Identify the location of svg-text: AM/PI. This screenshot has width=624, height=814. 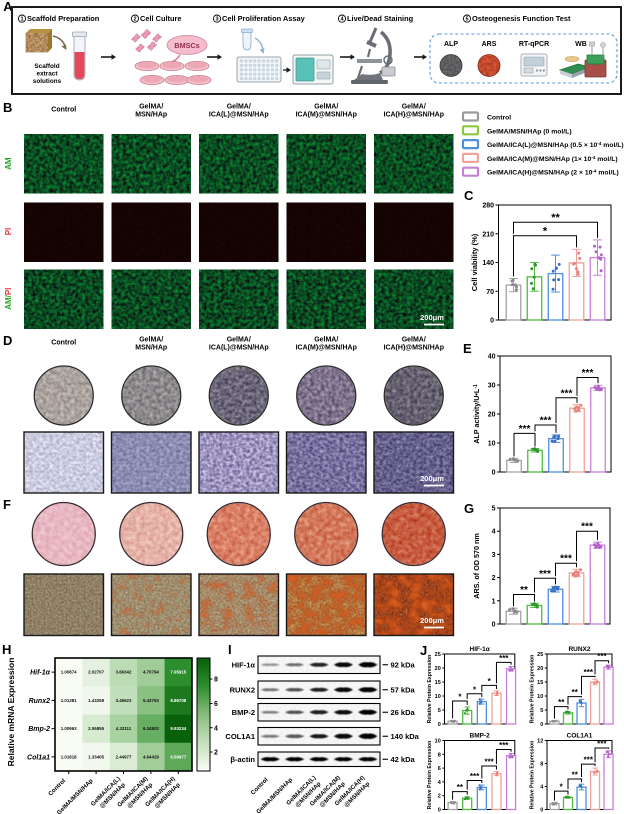
(8, 299).